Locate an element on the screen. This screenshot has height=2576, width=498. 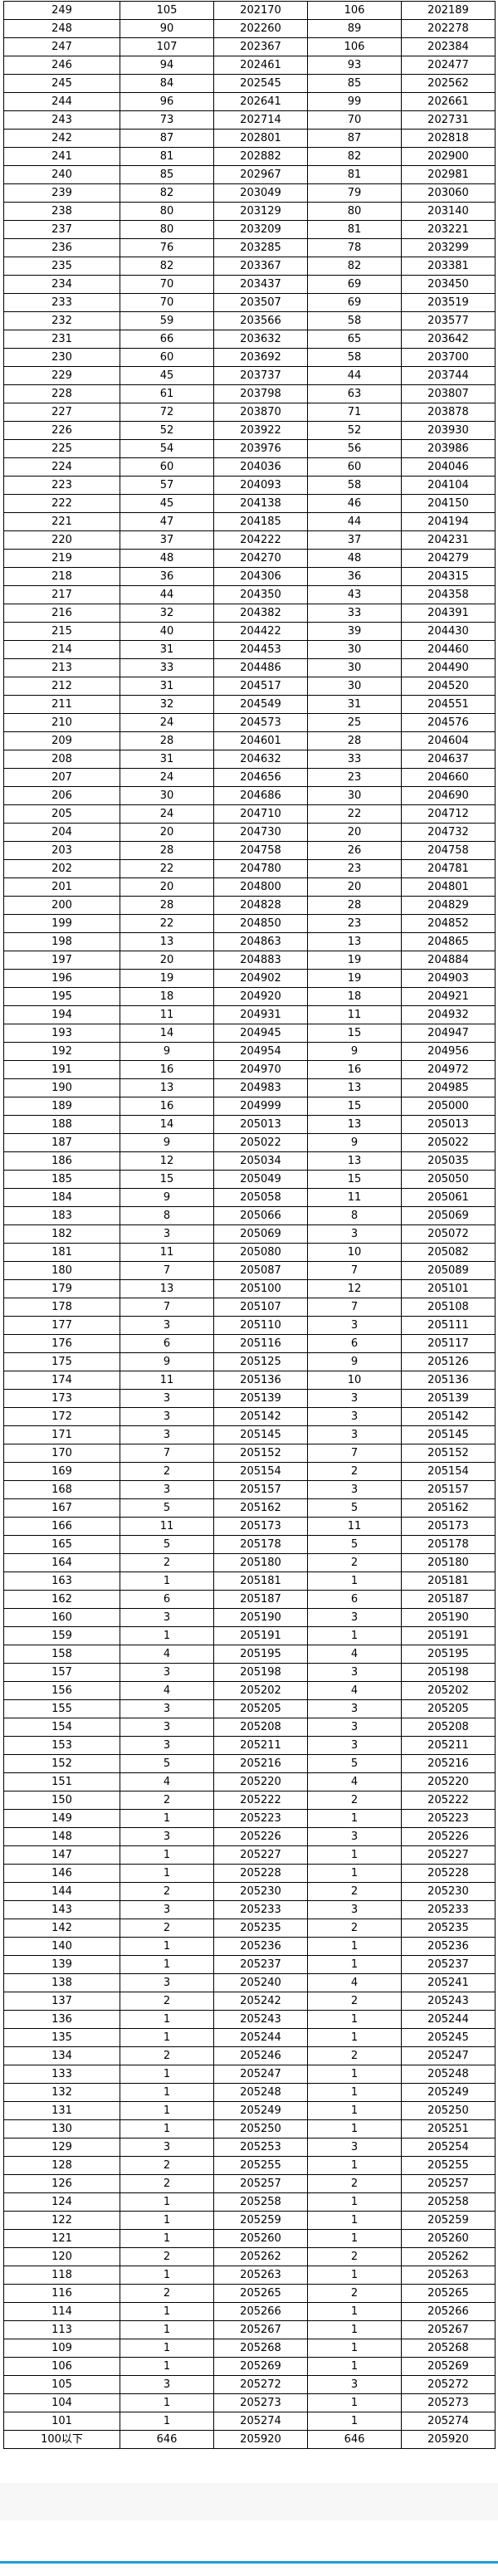
count-cell-2: 106 is located at coordinates (354, 46).